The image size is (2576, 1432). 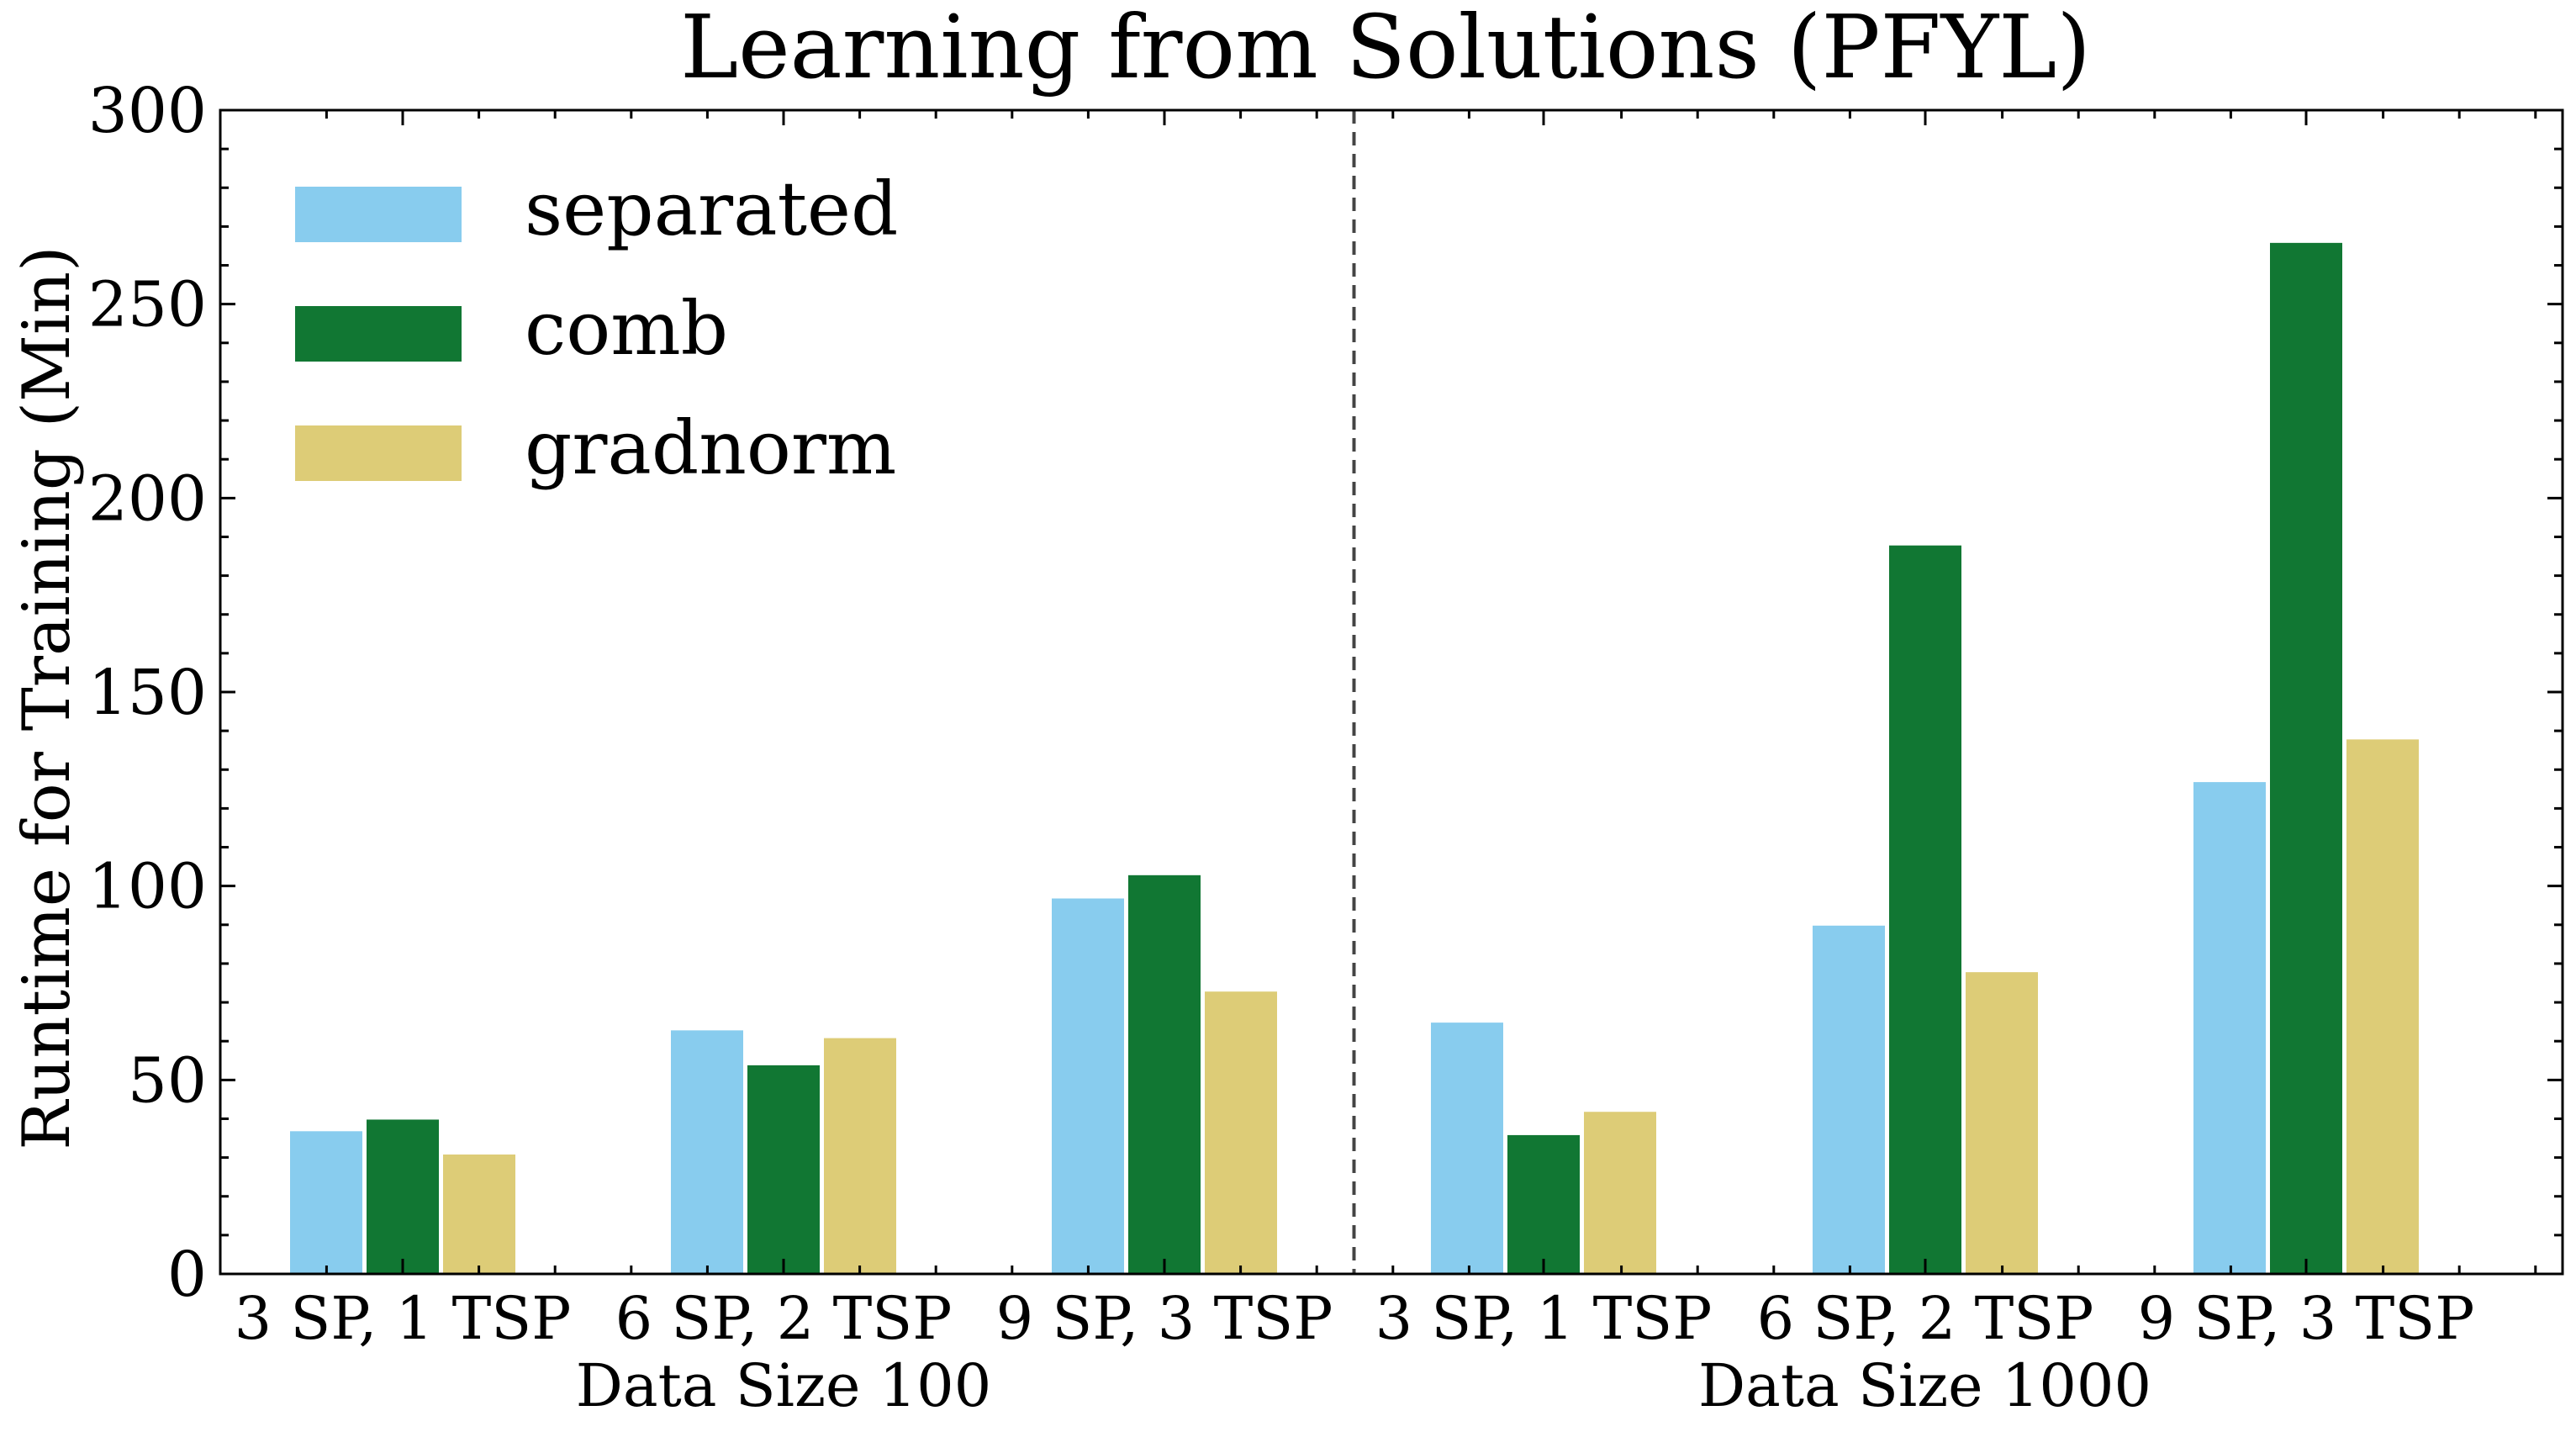 What do you see at coordinates (147, 498) in the screenshot?
I see `y-tick-label: 200` at bounding box center [147, 498].